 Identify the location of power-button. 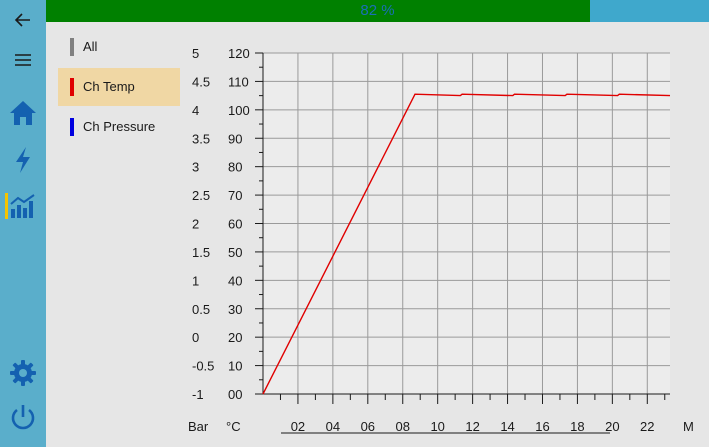
(23, 417).